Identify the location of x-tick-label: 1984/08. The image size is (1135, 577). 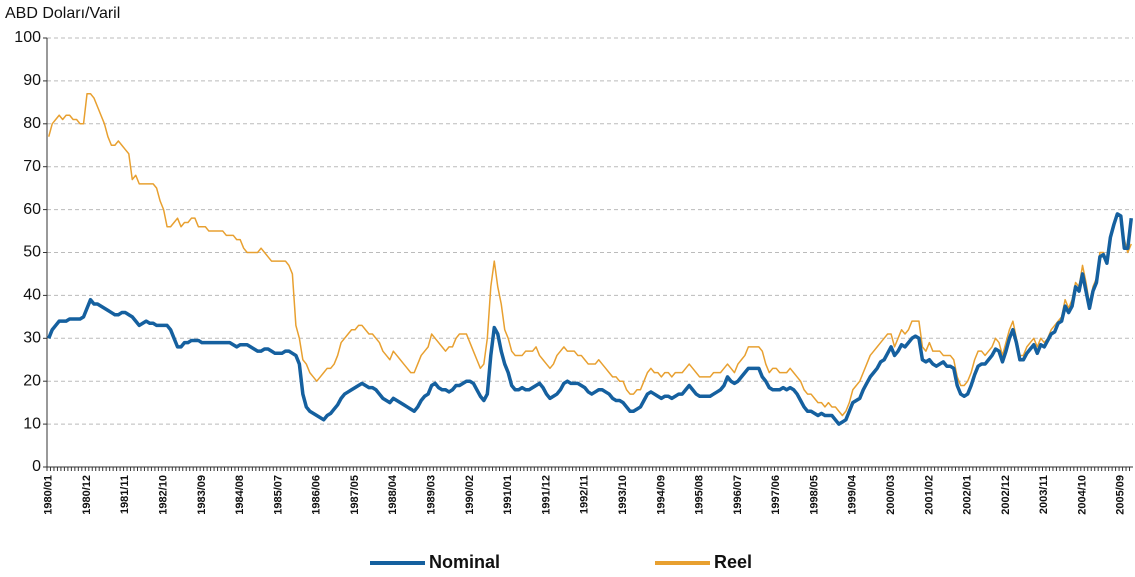
(240, 495).